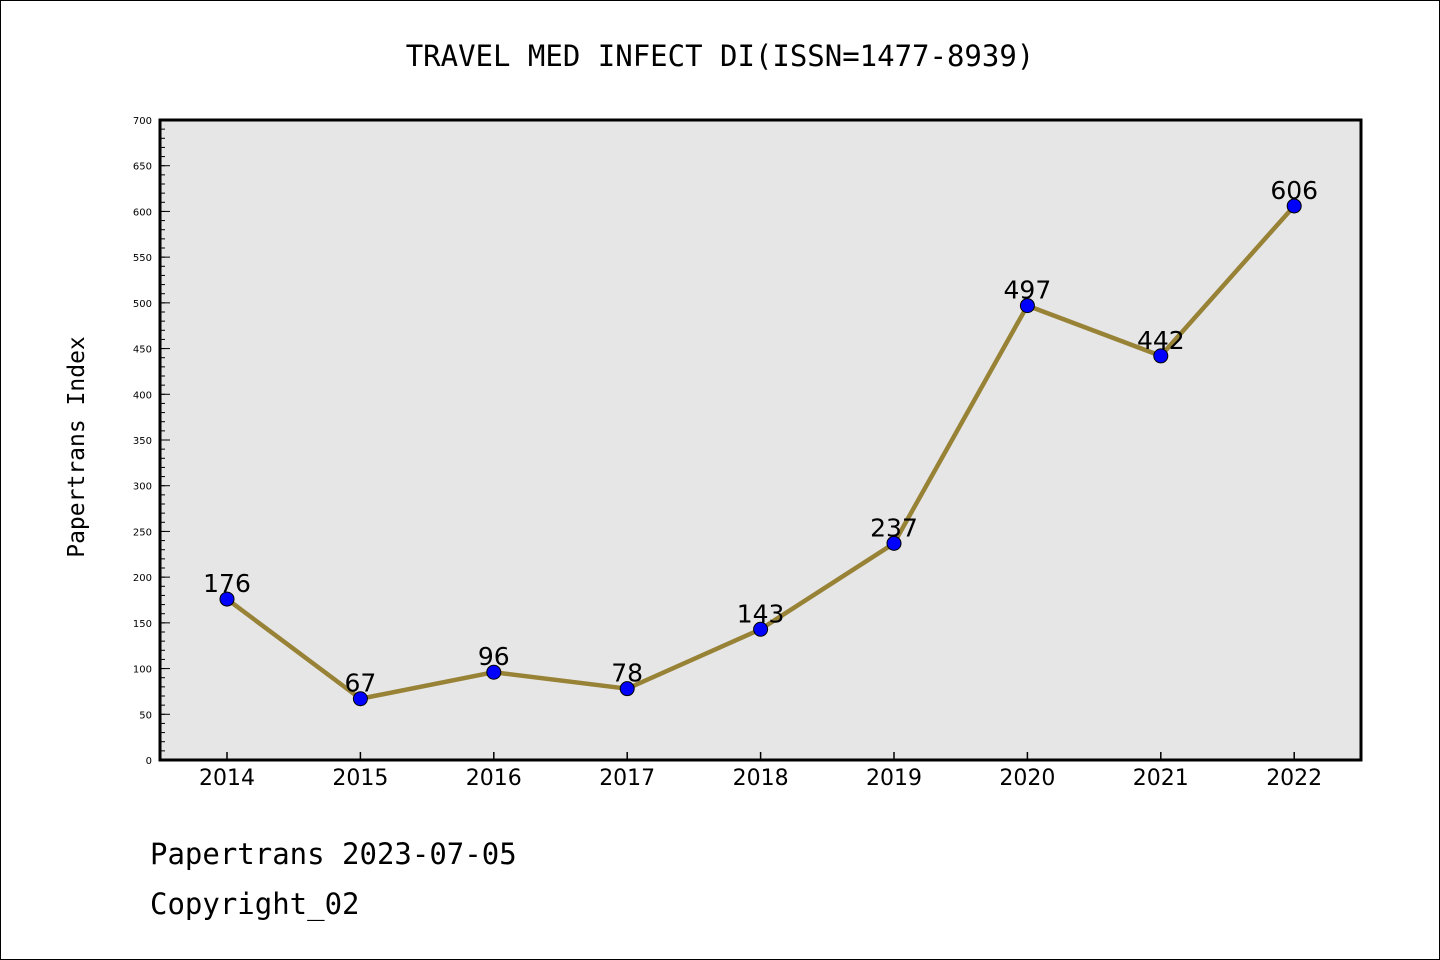 This screenshot has height=960, width=1440. I want to click on x-tick-label: 2019, so click(894, 778).